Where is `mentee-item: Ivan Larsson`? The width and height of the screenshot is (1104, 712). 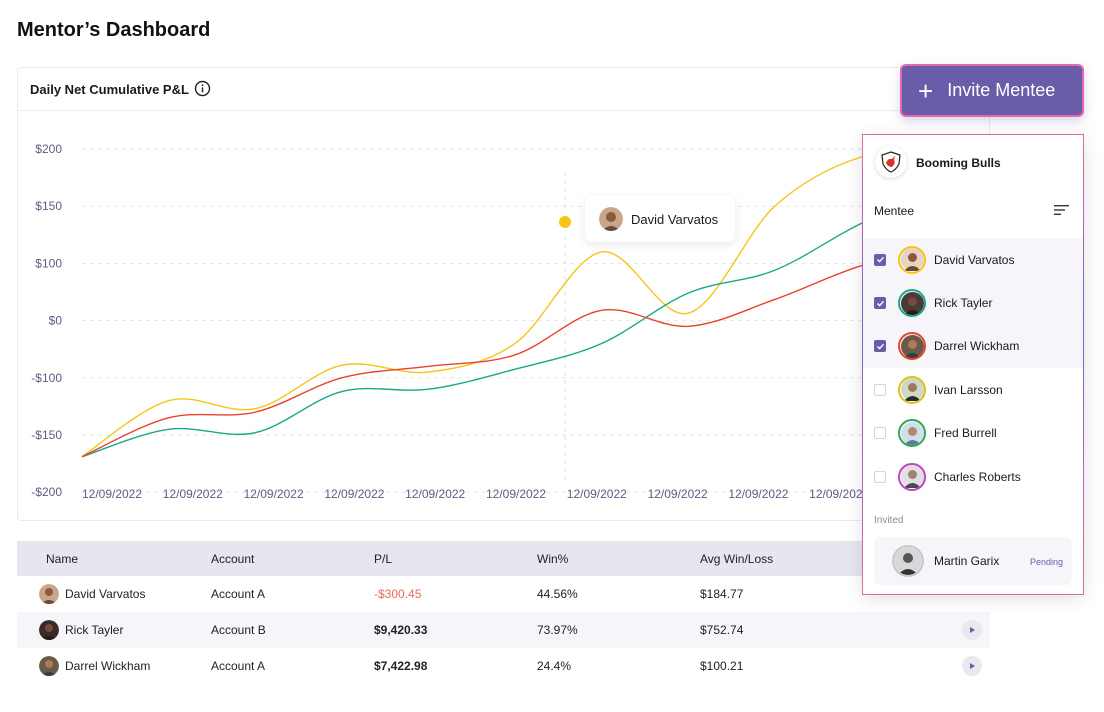
mentee-item: Ivan Larsson is located at coordinates (973, 389).